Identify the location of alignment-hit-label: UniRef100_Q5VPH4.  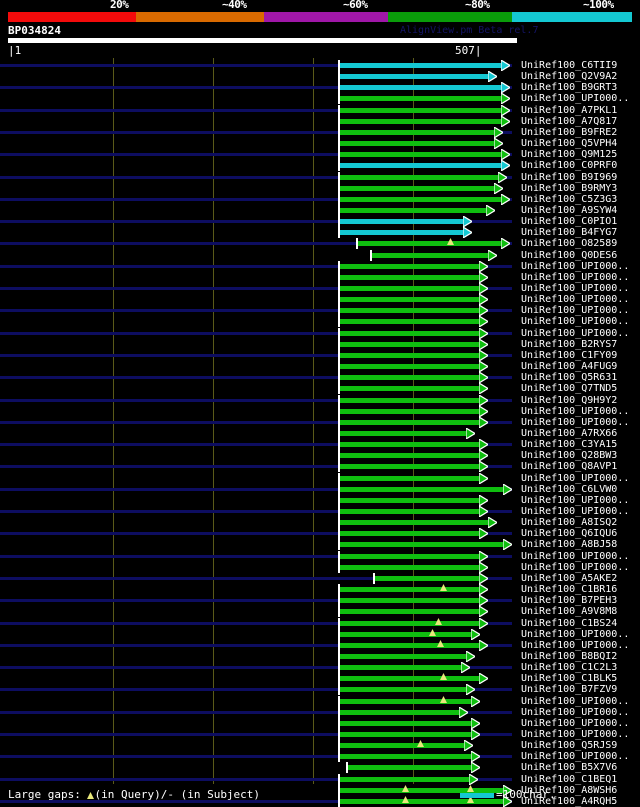
(569, 144).